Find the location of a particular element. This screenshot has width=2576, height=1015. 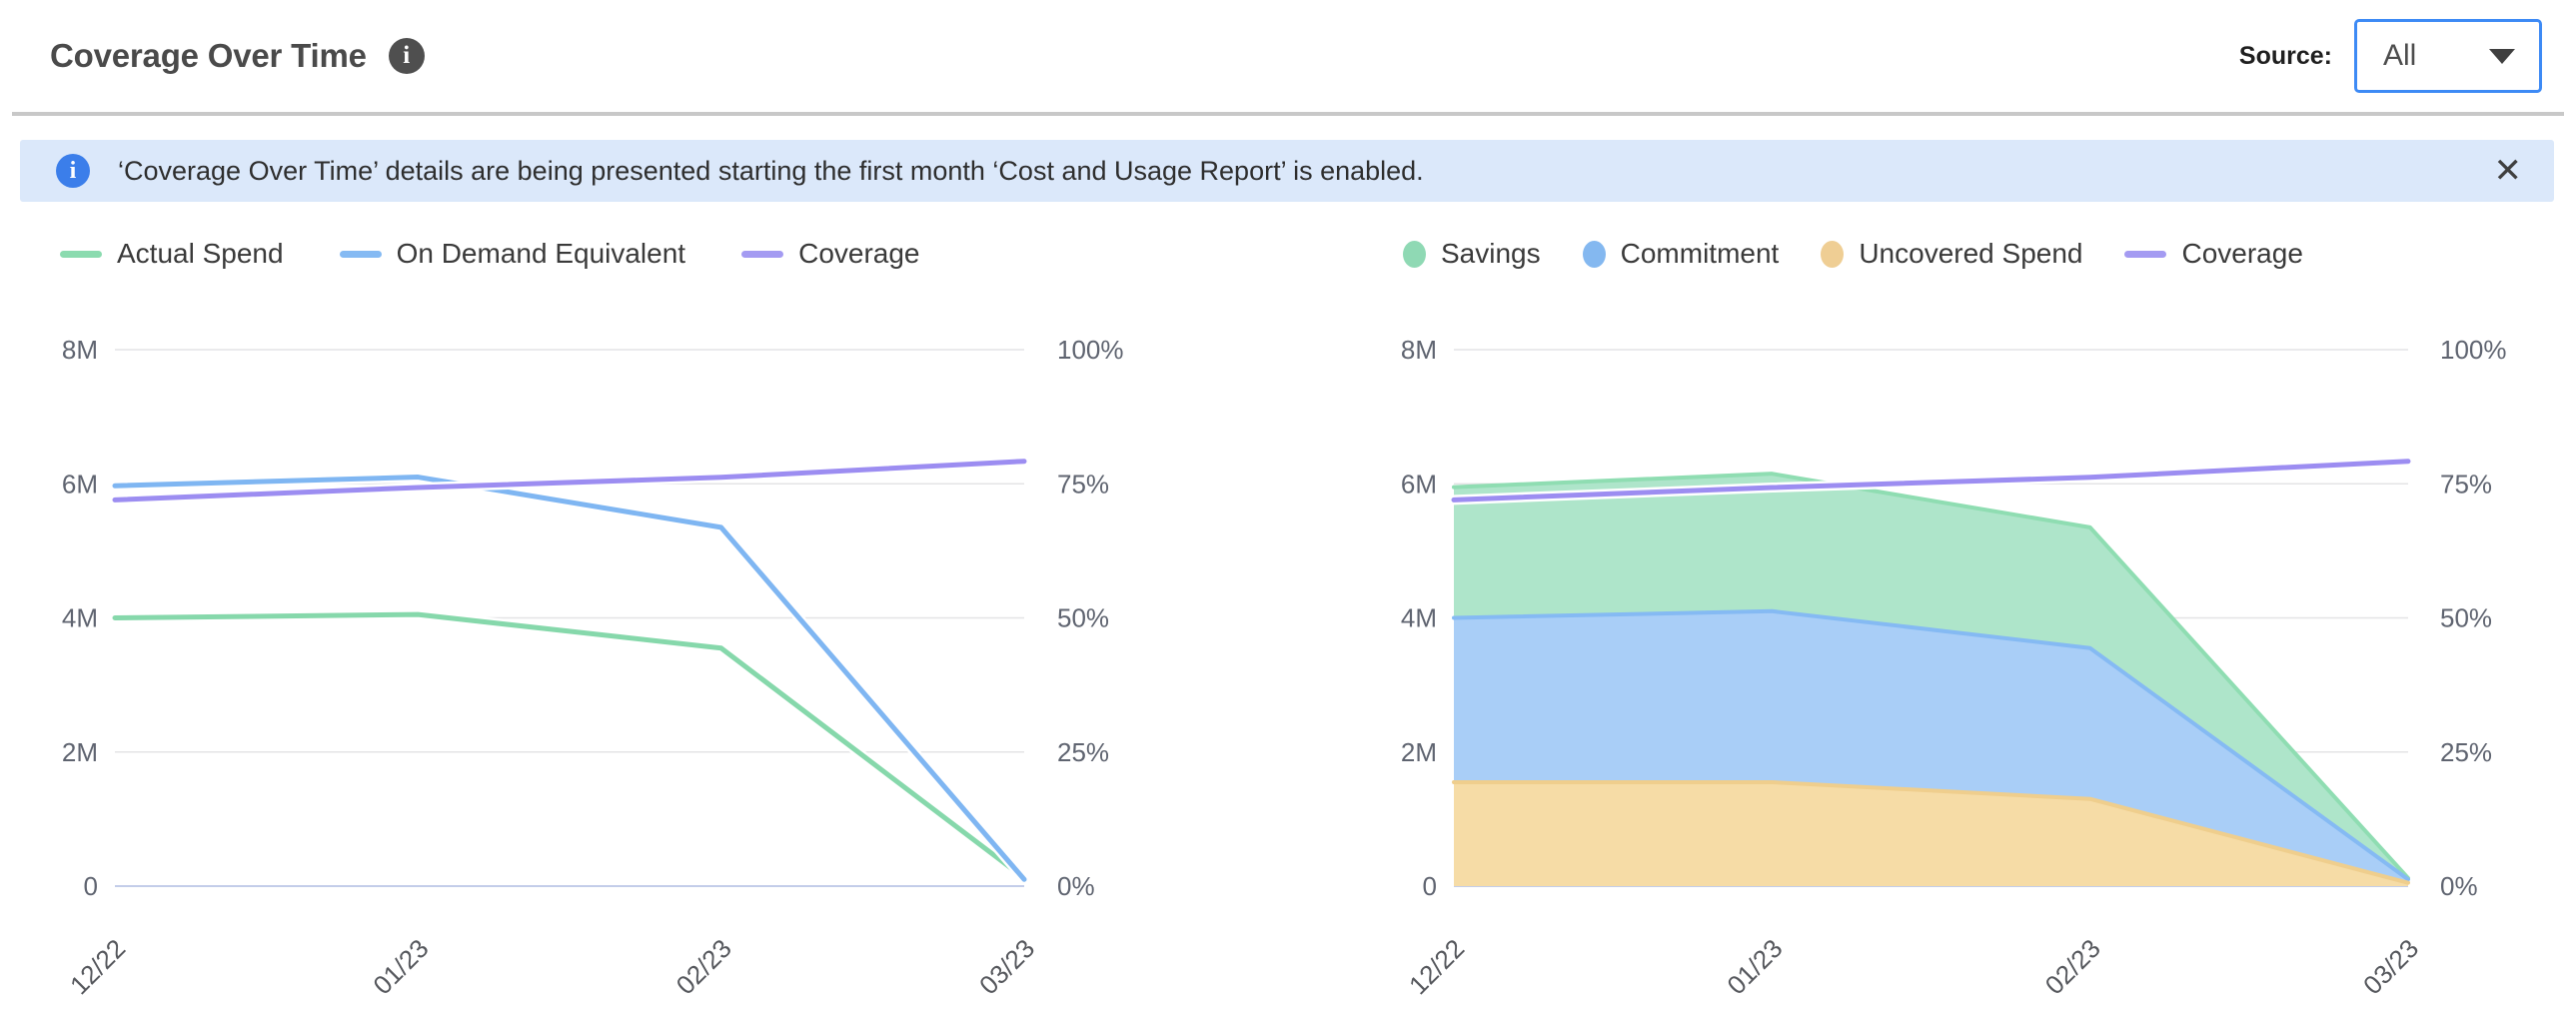

legend-label: Commitment is located at coordinates (1700, 254).